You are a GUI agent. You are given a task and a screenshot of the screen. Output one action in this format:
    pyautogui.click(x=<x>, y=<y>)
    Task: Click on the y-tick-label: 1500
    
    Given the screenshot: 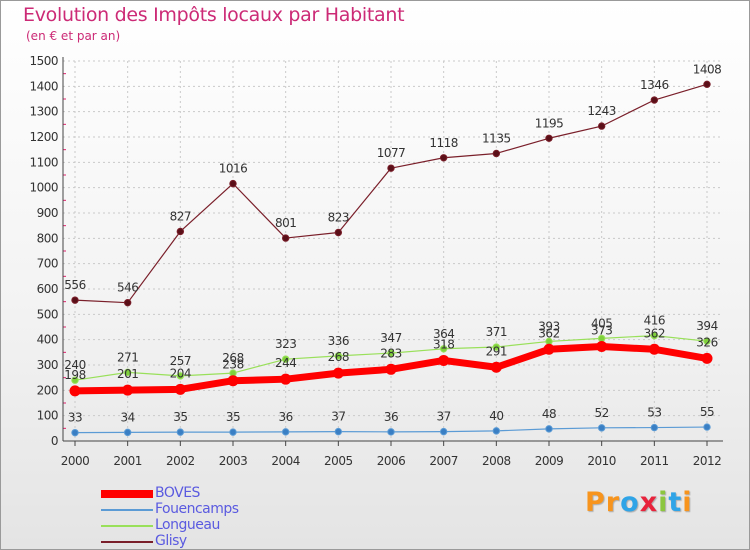 What is the action you would take?
    pyautogui.click(x=43, y=61)
    